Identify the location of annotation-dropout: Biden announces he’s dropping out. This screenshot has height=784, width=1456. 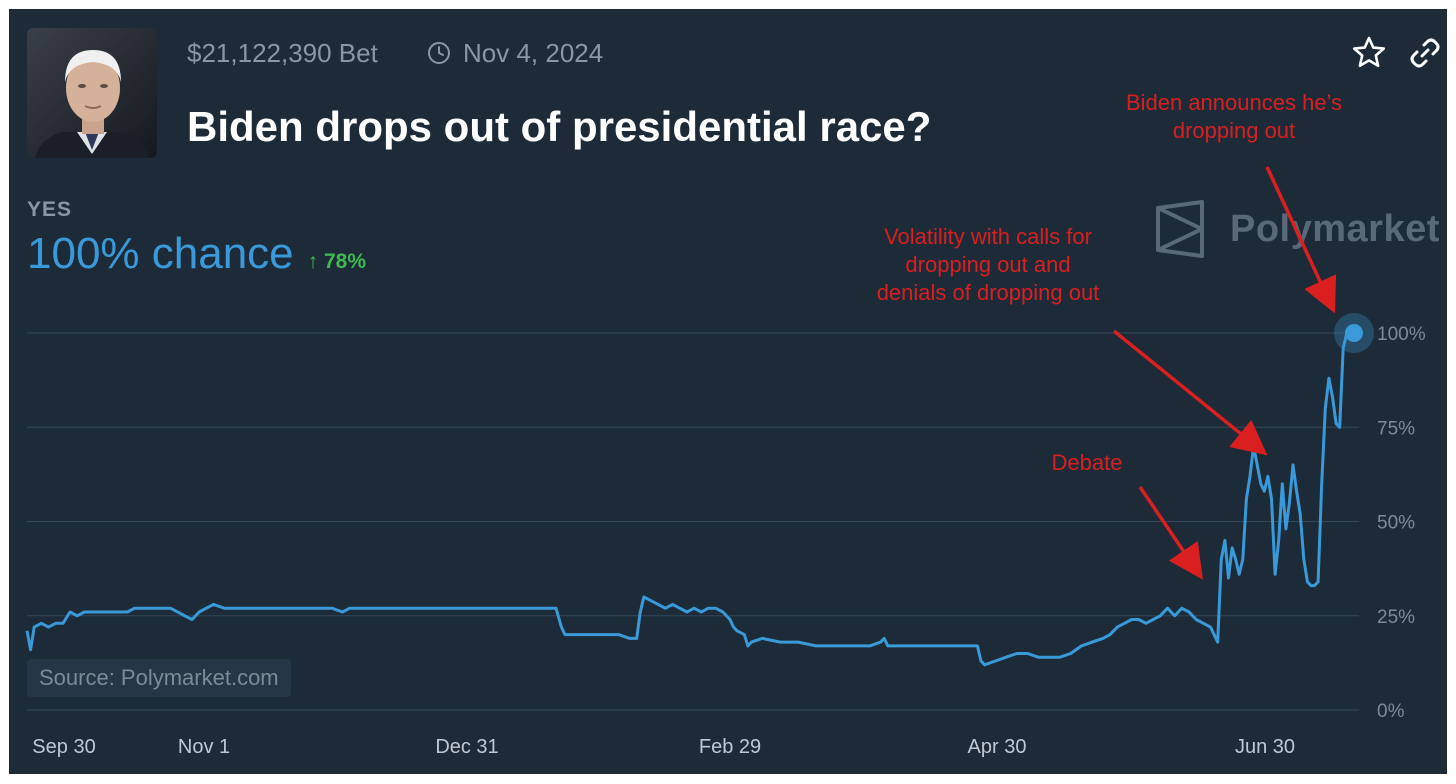
(1234, 117).